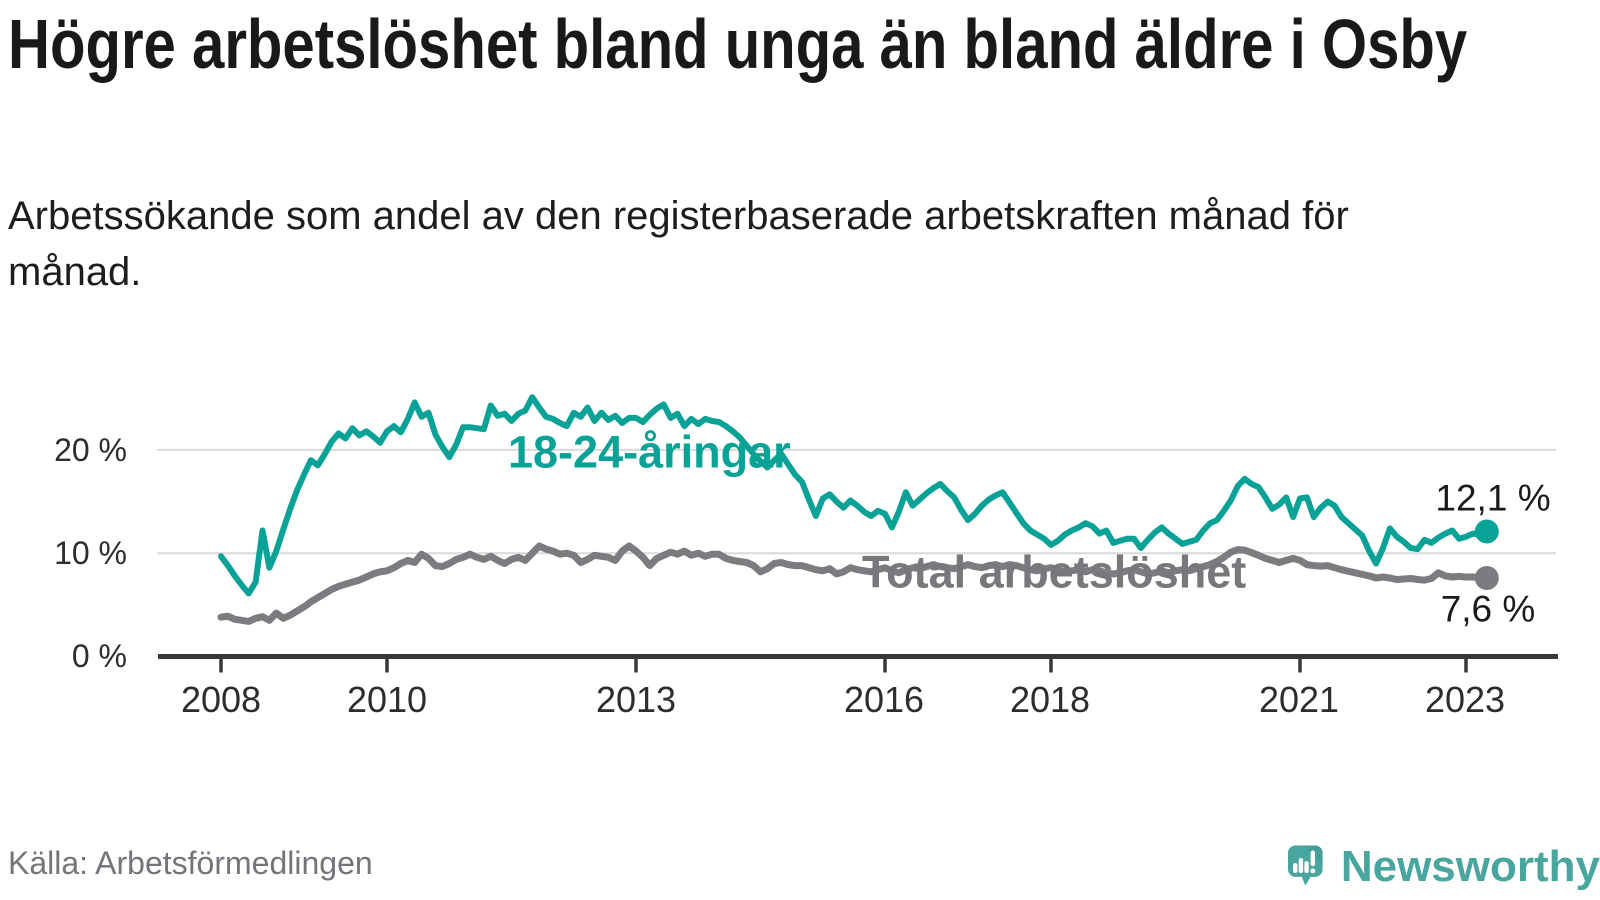 This screenshot has height=900, width=1600. I want to click on newsworthy-wordmark: Newsworthy, so click(1470, 866).